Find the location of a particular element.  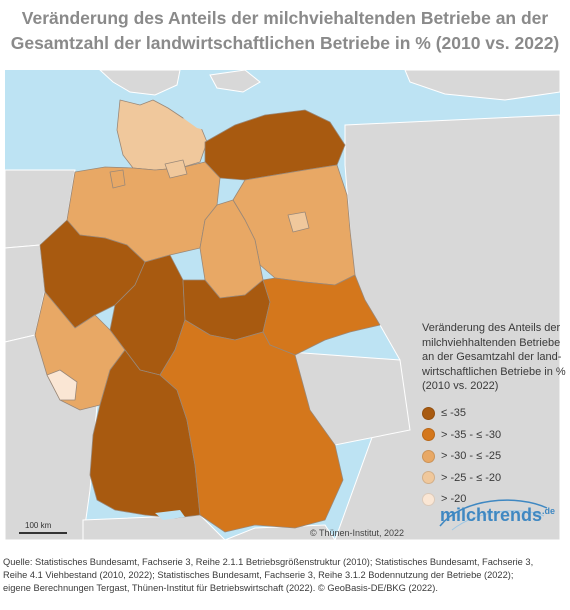

logo-swoosh-icon is located at coordinates (493, 515).